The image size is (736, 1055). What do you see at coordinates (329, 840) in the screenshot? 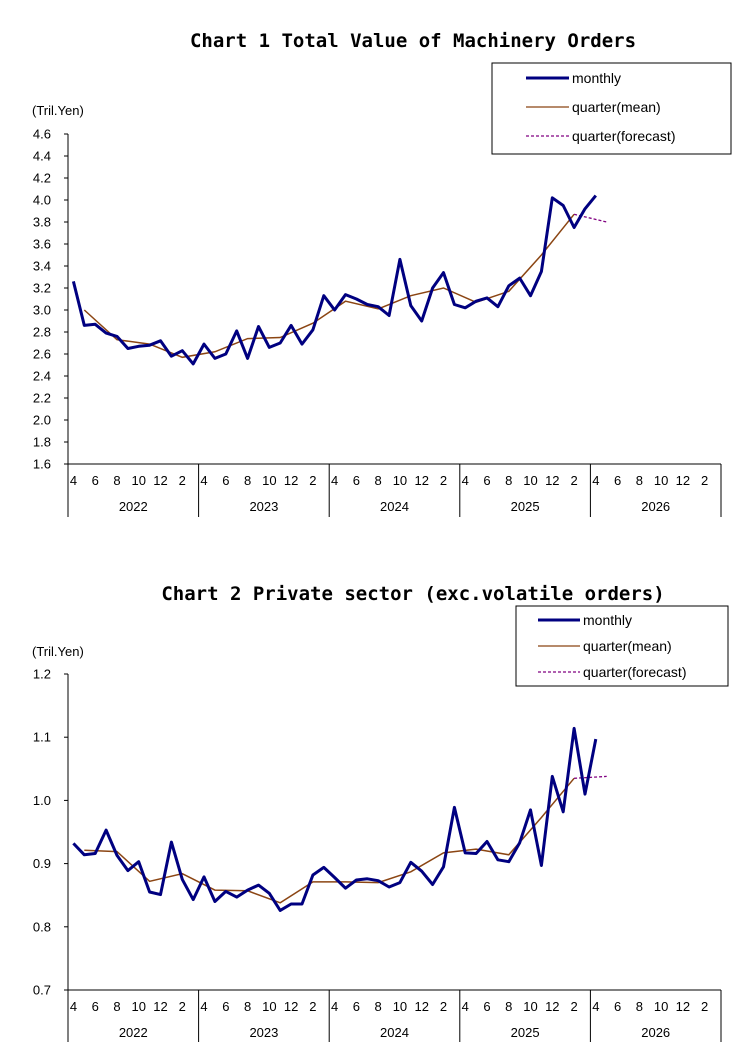
I see `chart-2-series-quarter-mean` at bounding box center [329, 840].